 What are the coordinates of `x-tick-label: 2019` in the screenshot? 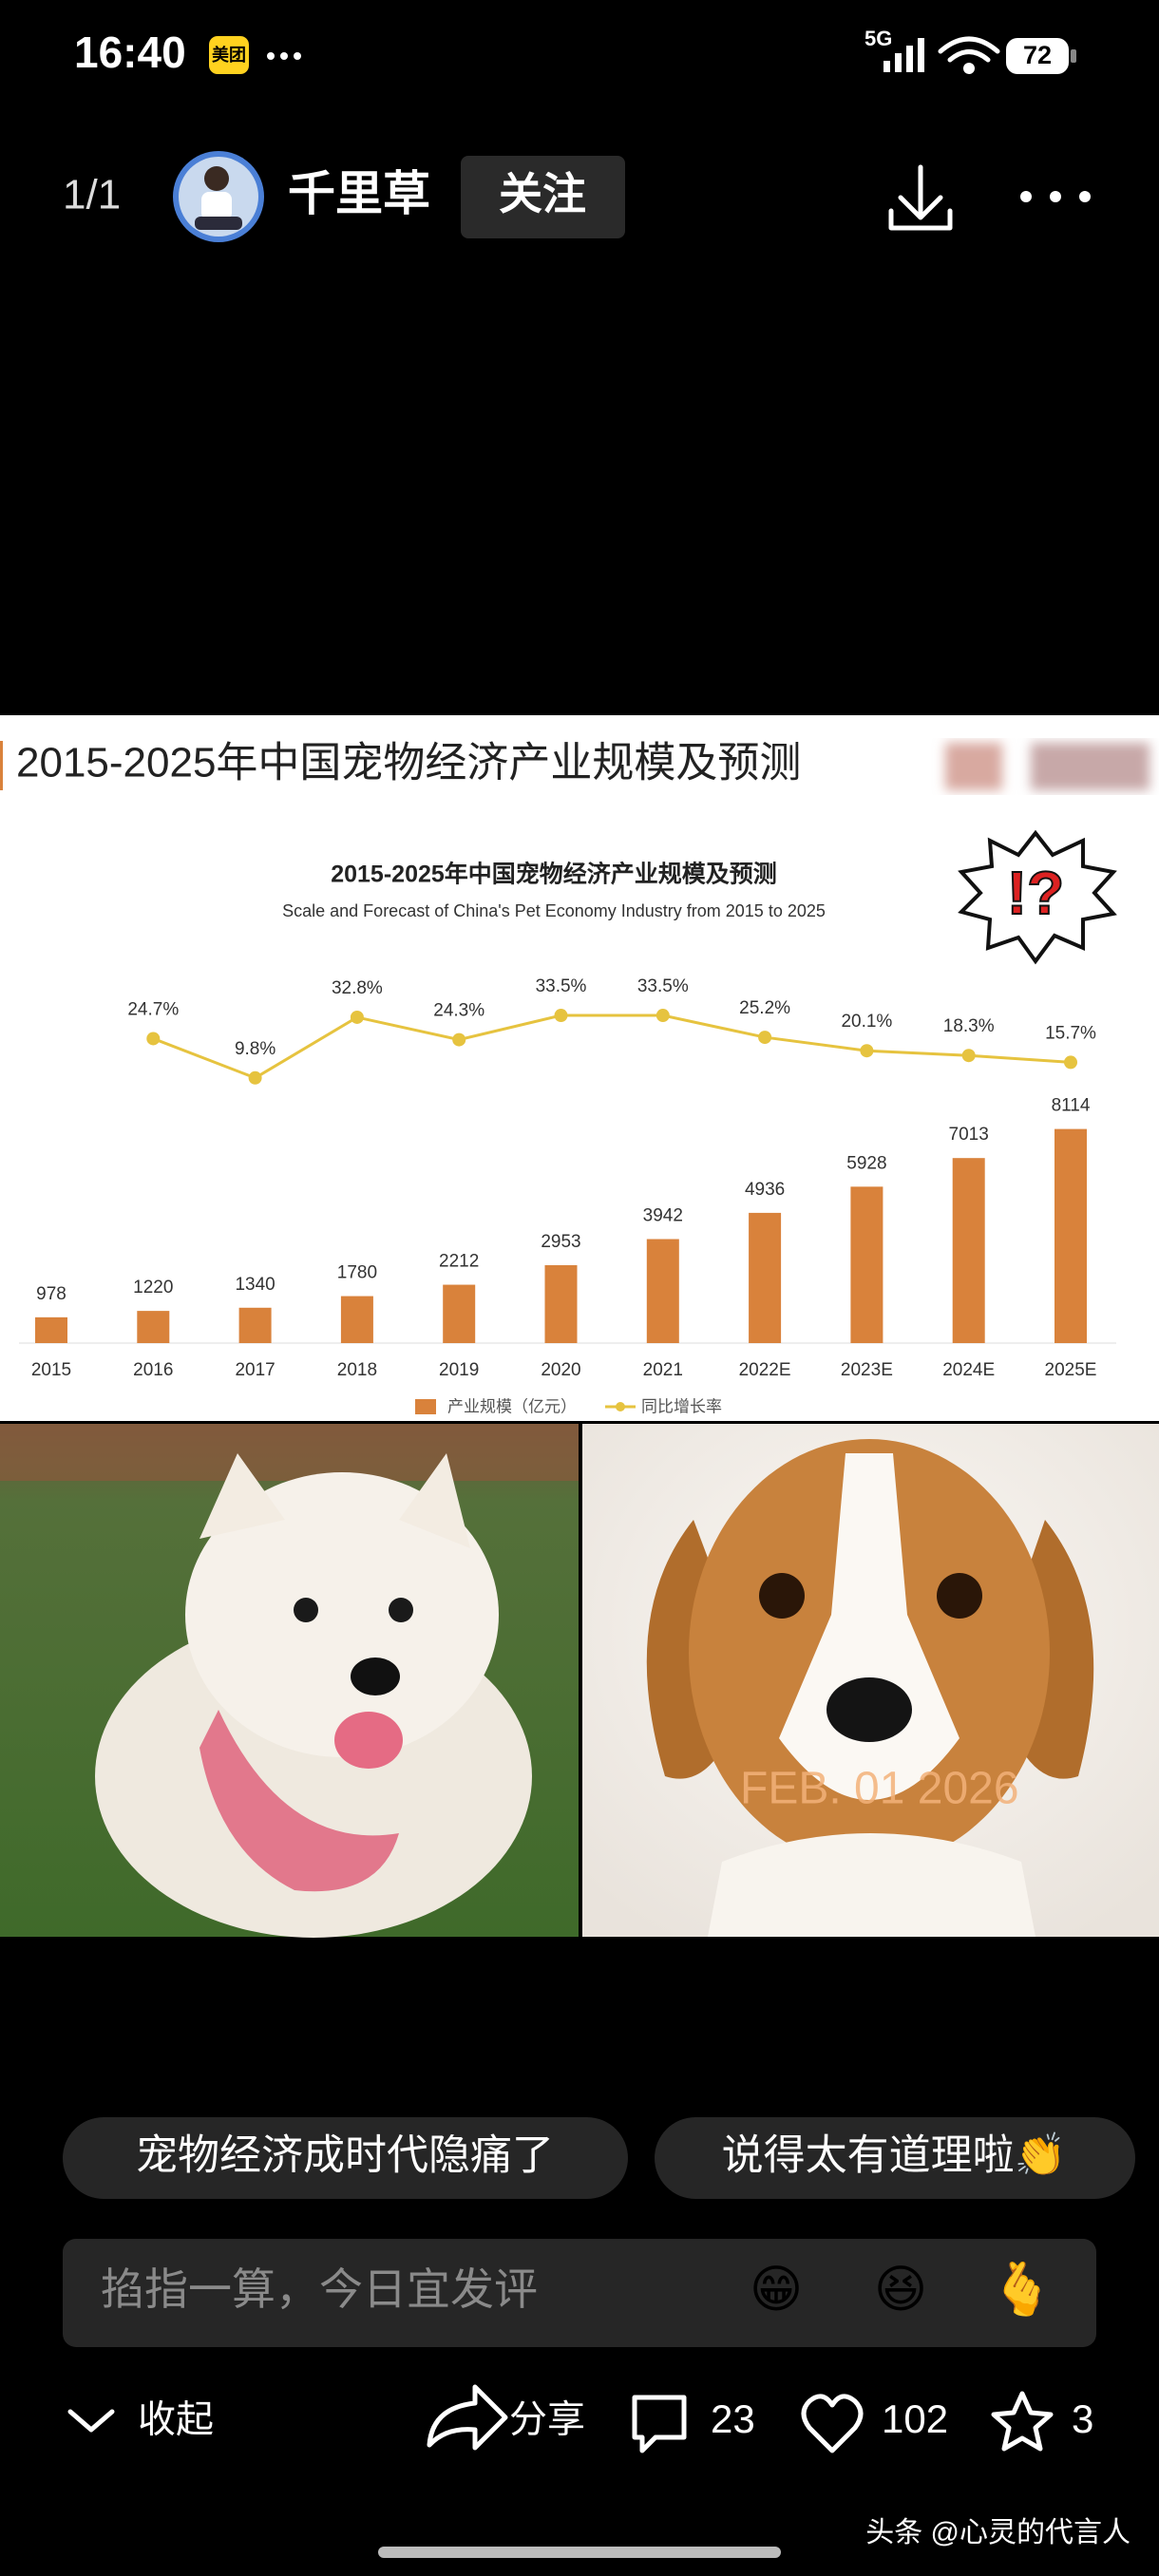 It's located at (459, 1370).